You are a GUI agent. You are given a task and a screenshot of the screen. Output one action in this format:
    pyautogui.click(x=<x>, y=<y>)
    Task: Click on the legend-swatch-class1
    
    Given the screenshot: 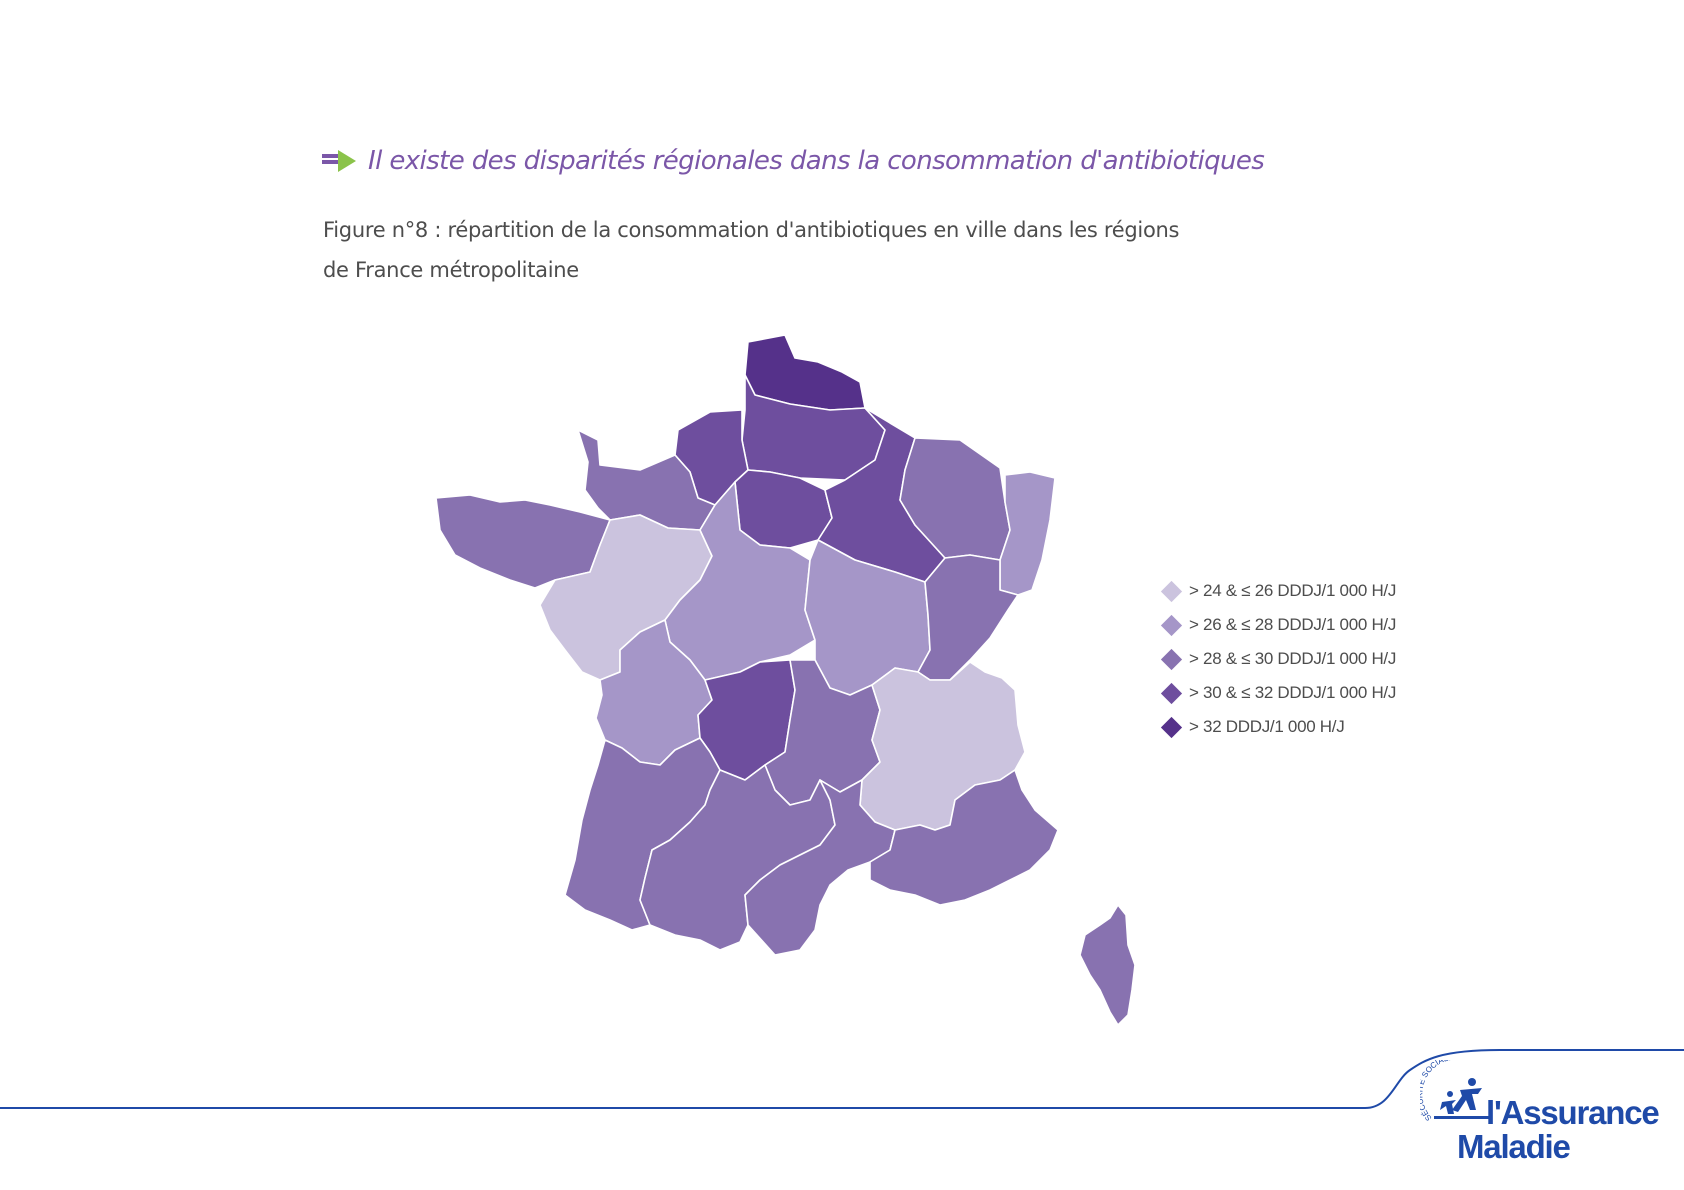 What is the action you would take?
    pyautogui.click(x=1171, y=591)
    